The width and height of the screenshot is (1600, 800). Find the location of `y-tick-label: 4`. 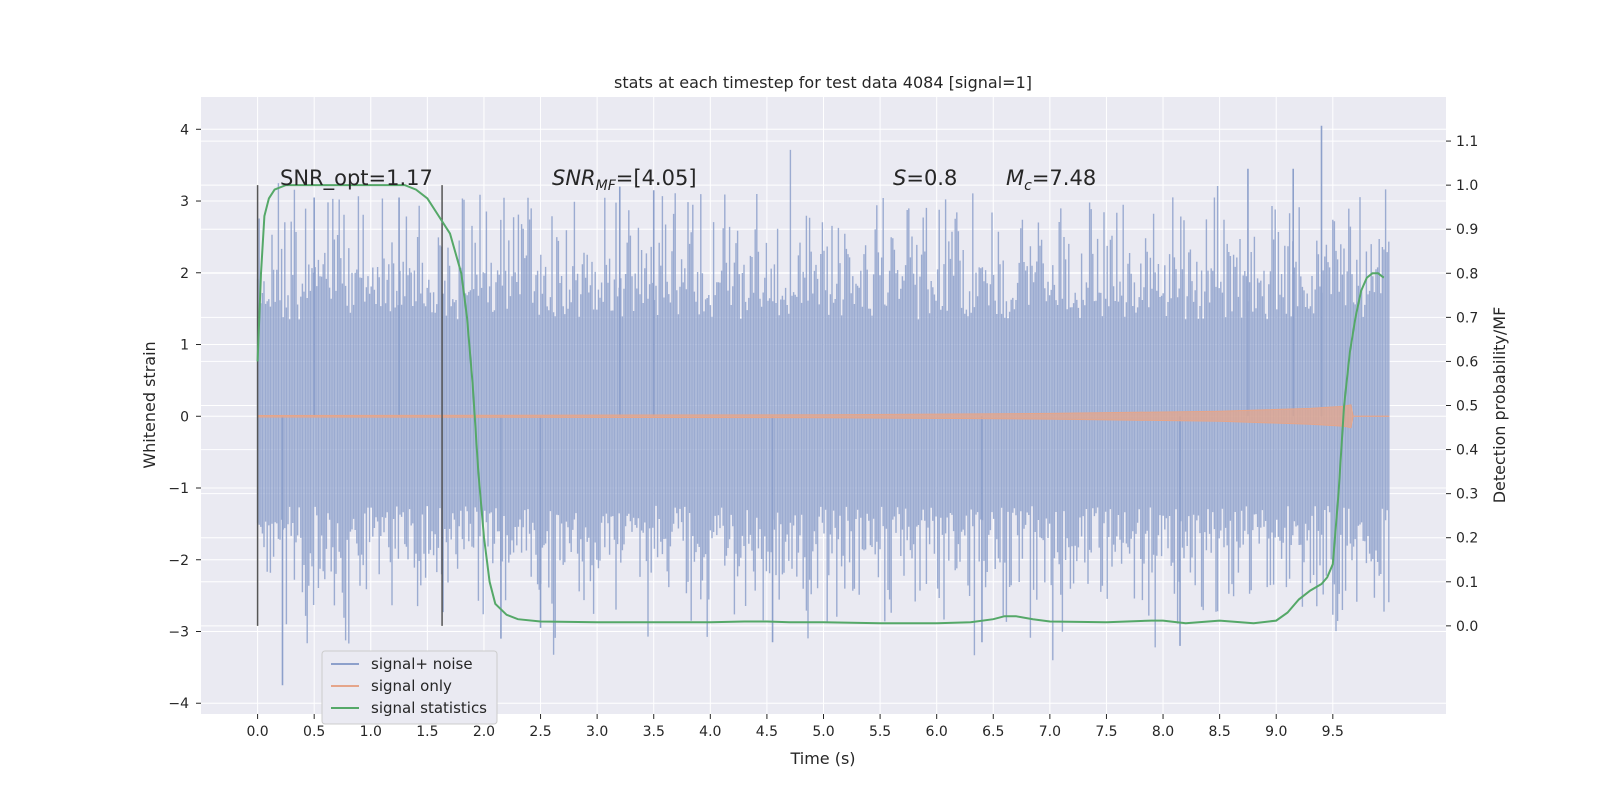

y-tick-label: 4 is located at coordinates (184, 130).